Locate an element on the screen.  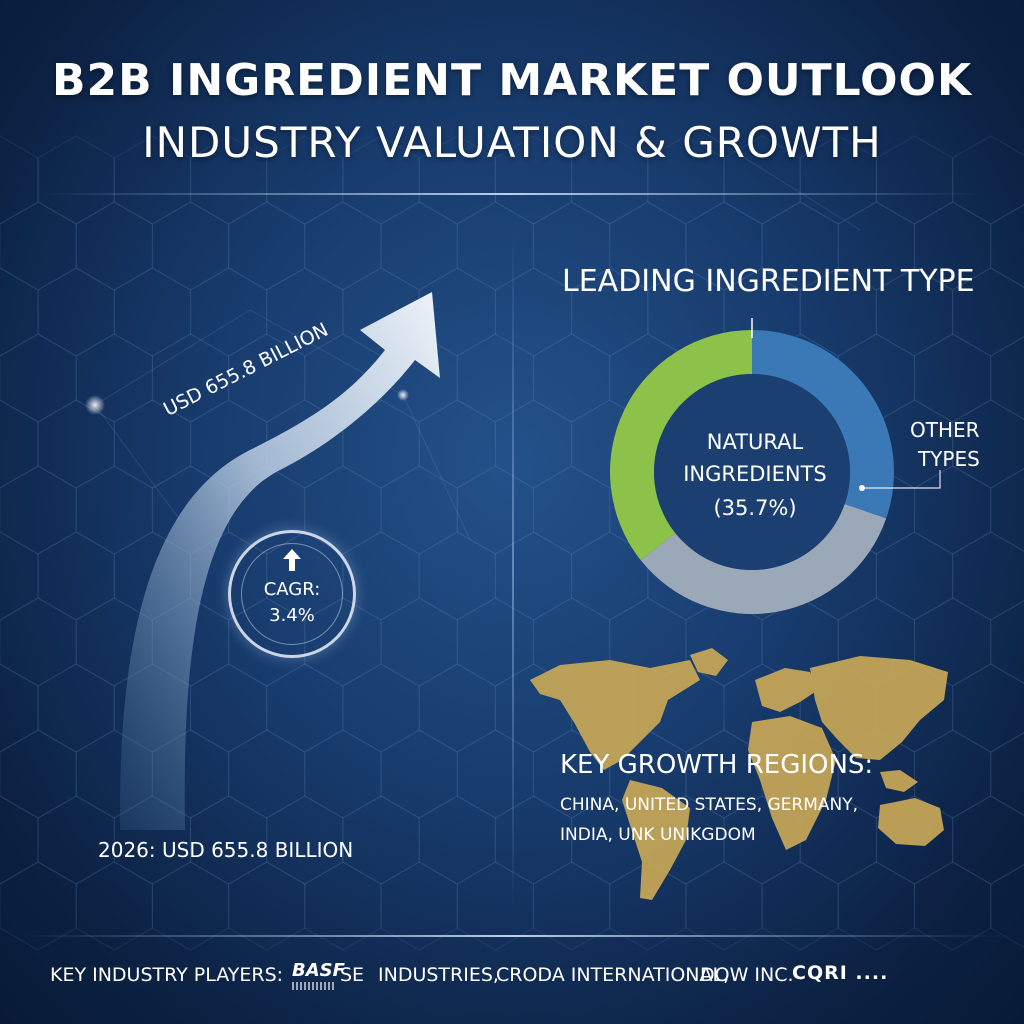
player-item-3: CRODA INTERNATIONAL, is located at coordinates (613, 975).